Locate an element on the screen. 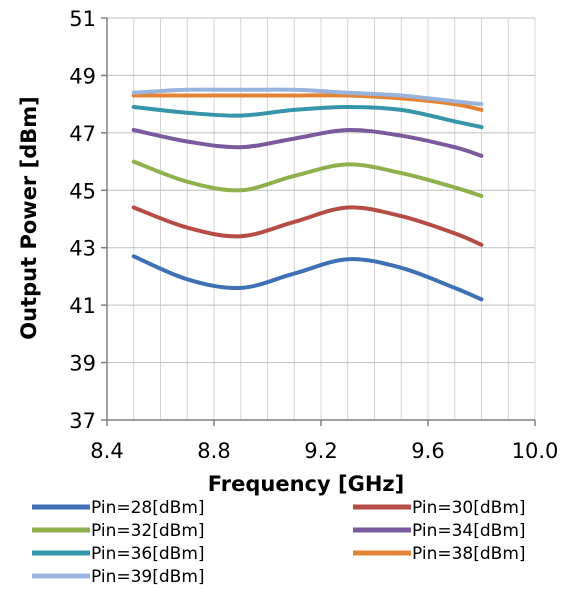 Image resolution: width=576 pixels, height=593 pixels. x-tick-label: 9.2 is located at coordinates (320, 451).